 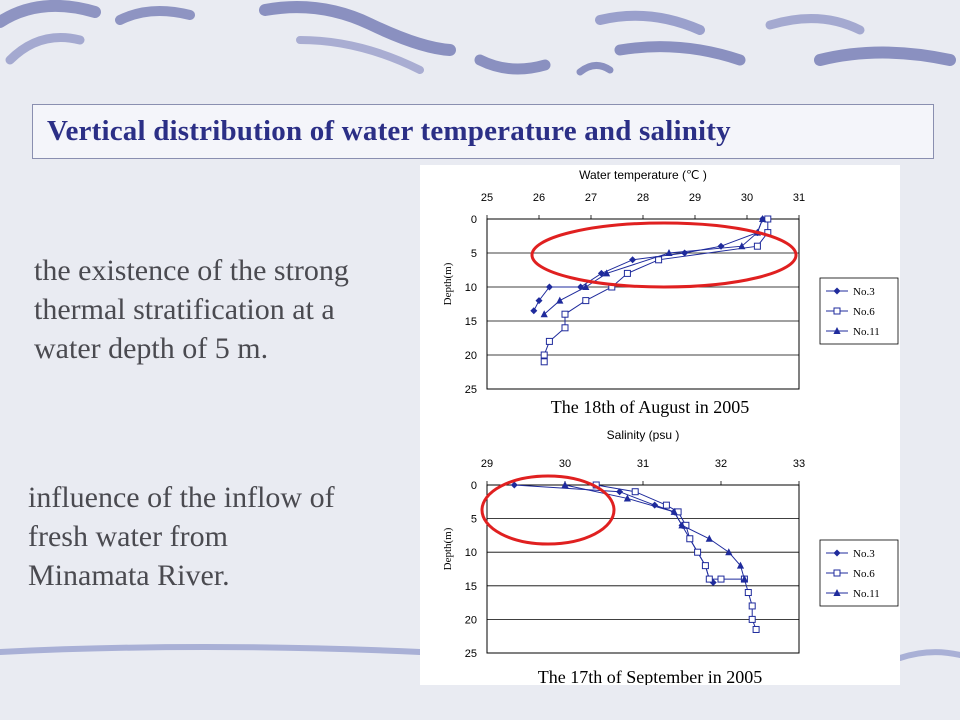 What do you see at coordinates (650, 676) in the screenshot?
I see `chart-caption: The 17th of September in 2005` at bounding box center [650, 676].